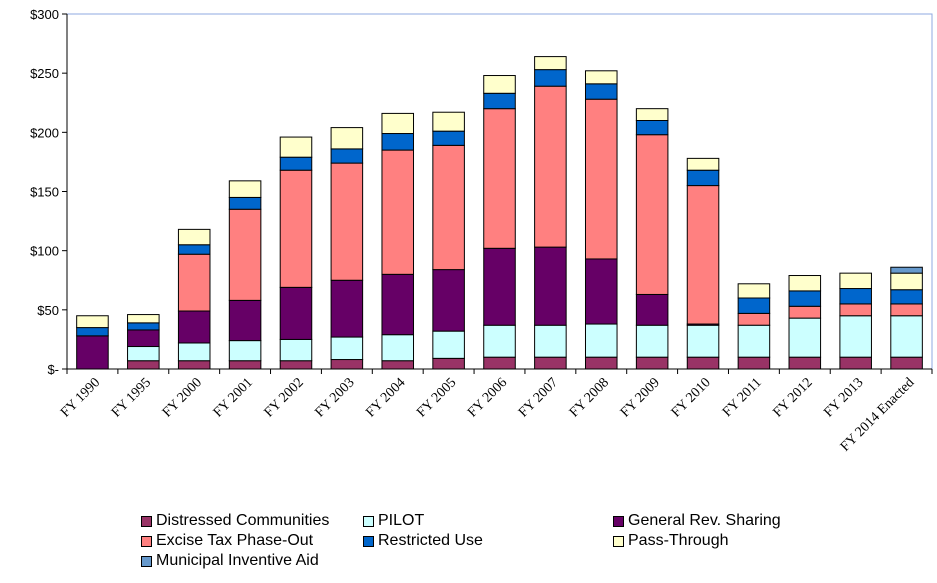  Describe the element at coordinates (843, 397) in the screenshot. I see `x-tick-label: FY 2013` at that location.